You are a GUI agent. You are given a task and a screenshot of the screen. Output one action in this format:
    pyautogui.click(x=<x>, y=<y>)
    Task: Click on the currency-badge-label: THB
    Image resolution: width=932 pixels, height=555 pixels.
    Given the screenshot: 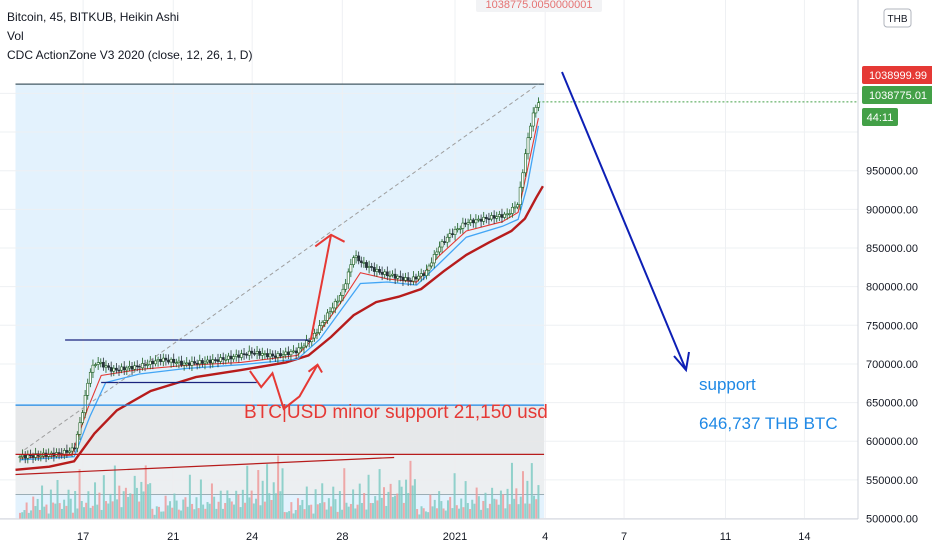 What is the action you would take?
    pyautogui.click(x=898, y=19)
    